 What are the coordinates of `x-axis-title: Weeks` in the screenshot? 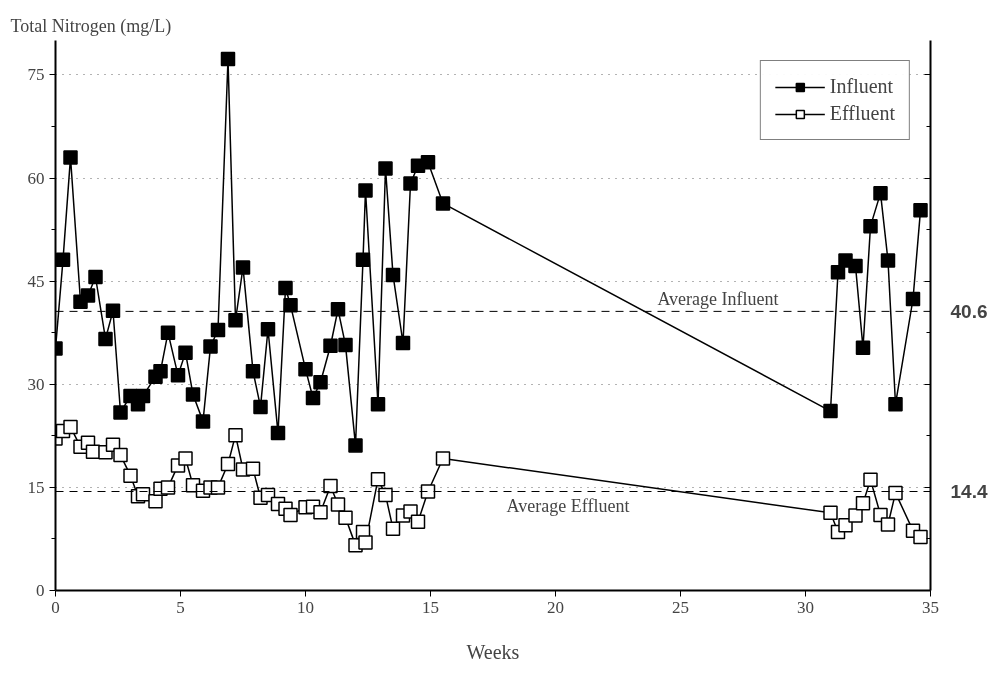 It's located at (493, 651).